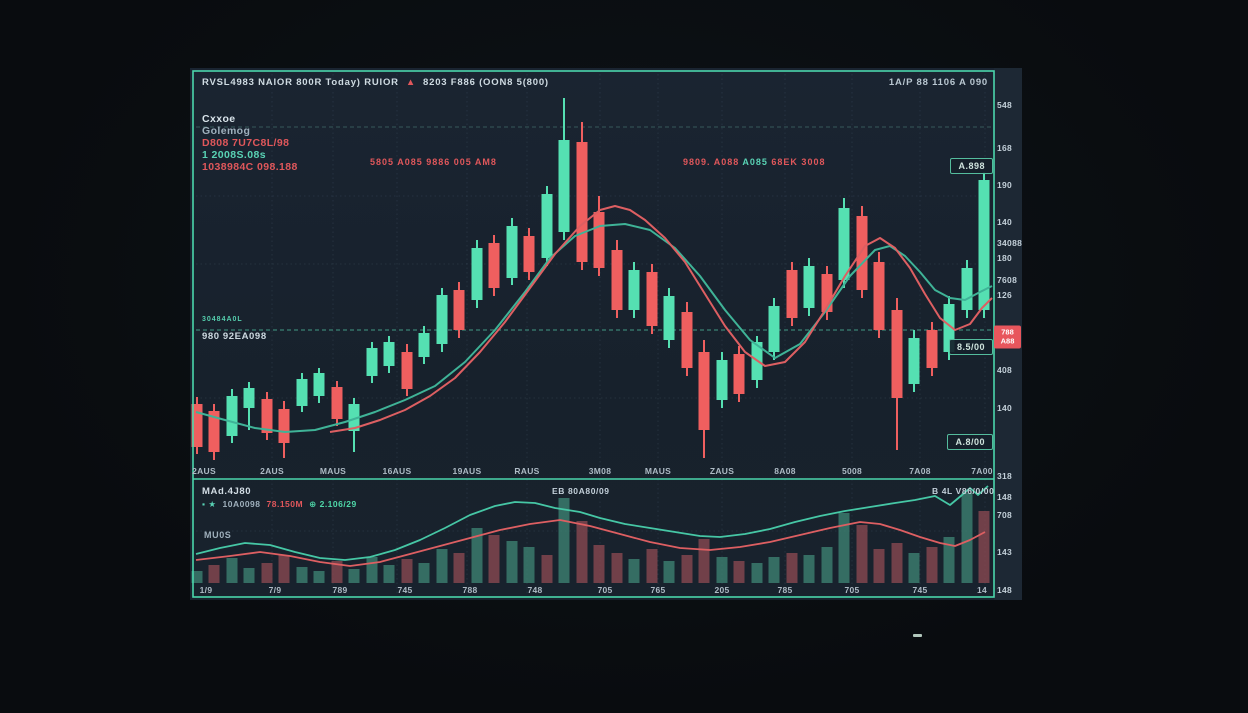 The height and width of the screenshot is (713, 1248). What do you see at coordinates (209, 504) in the screenshot?
I see `volume-icons: ▪ ★` at bounding box center [209, 504].